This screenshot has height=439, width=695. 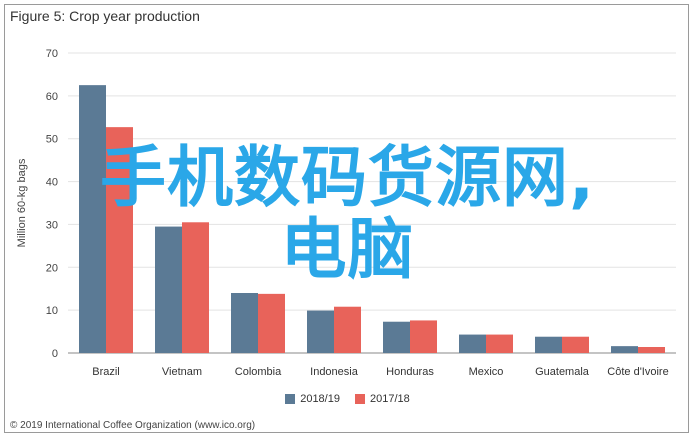 What do you see at coordinates (22, 202) in the screenshot?
I see `y-axis-label: Million 60-kg bags` at bounding box center [22, 202].